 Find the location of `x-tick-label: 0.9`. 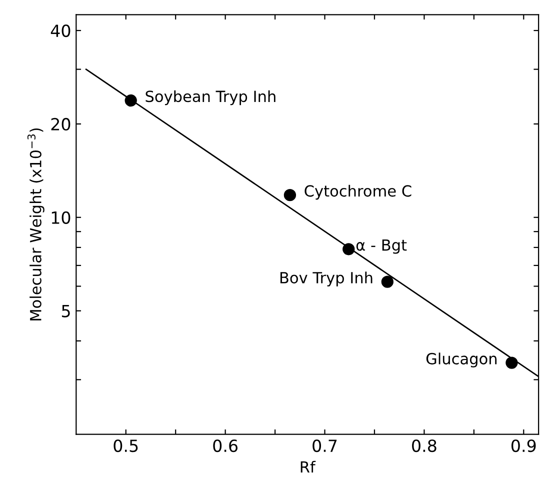

x-tick-label: 0.9 is located at coordinates (523, 445).